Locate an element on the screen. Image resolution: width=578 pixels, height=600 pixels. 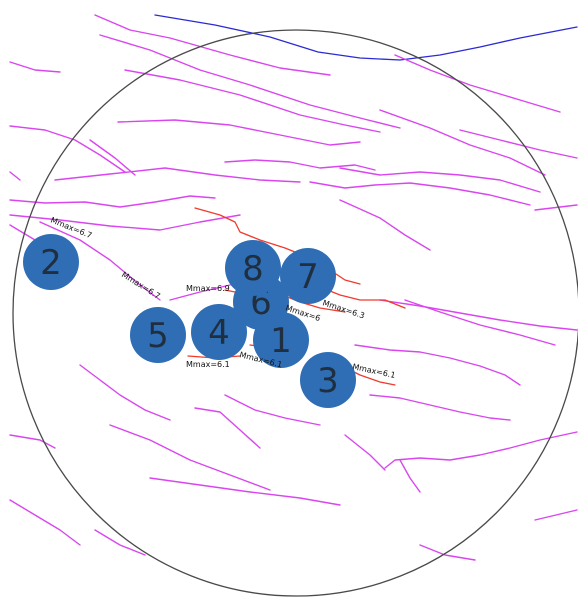
site-number: 8 is located at coordinates (253, 269).